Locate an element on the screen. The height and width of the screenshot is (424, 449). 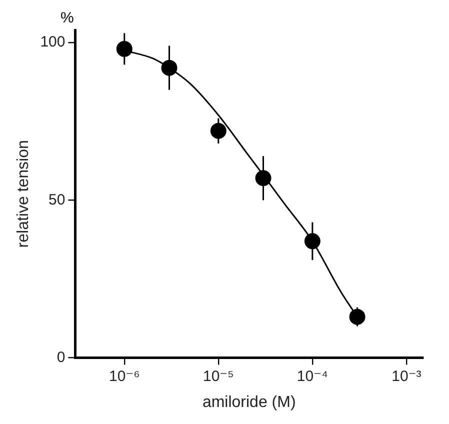
y-axis-title: relative tension is located at coordinates (23, 194).